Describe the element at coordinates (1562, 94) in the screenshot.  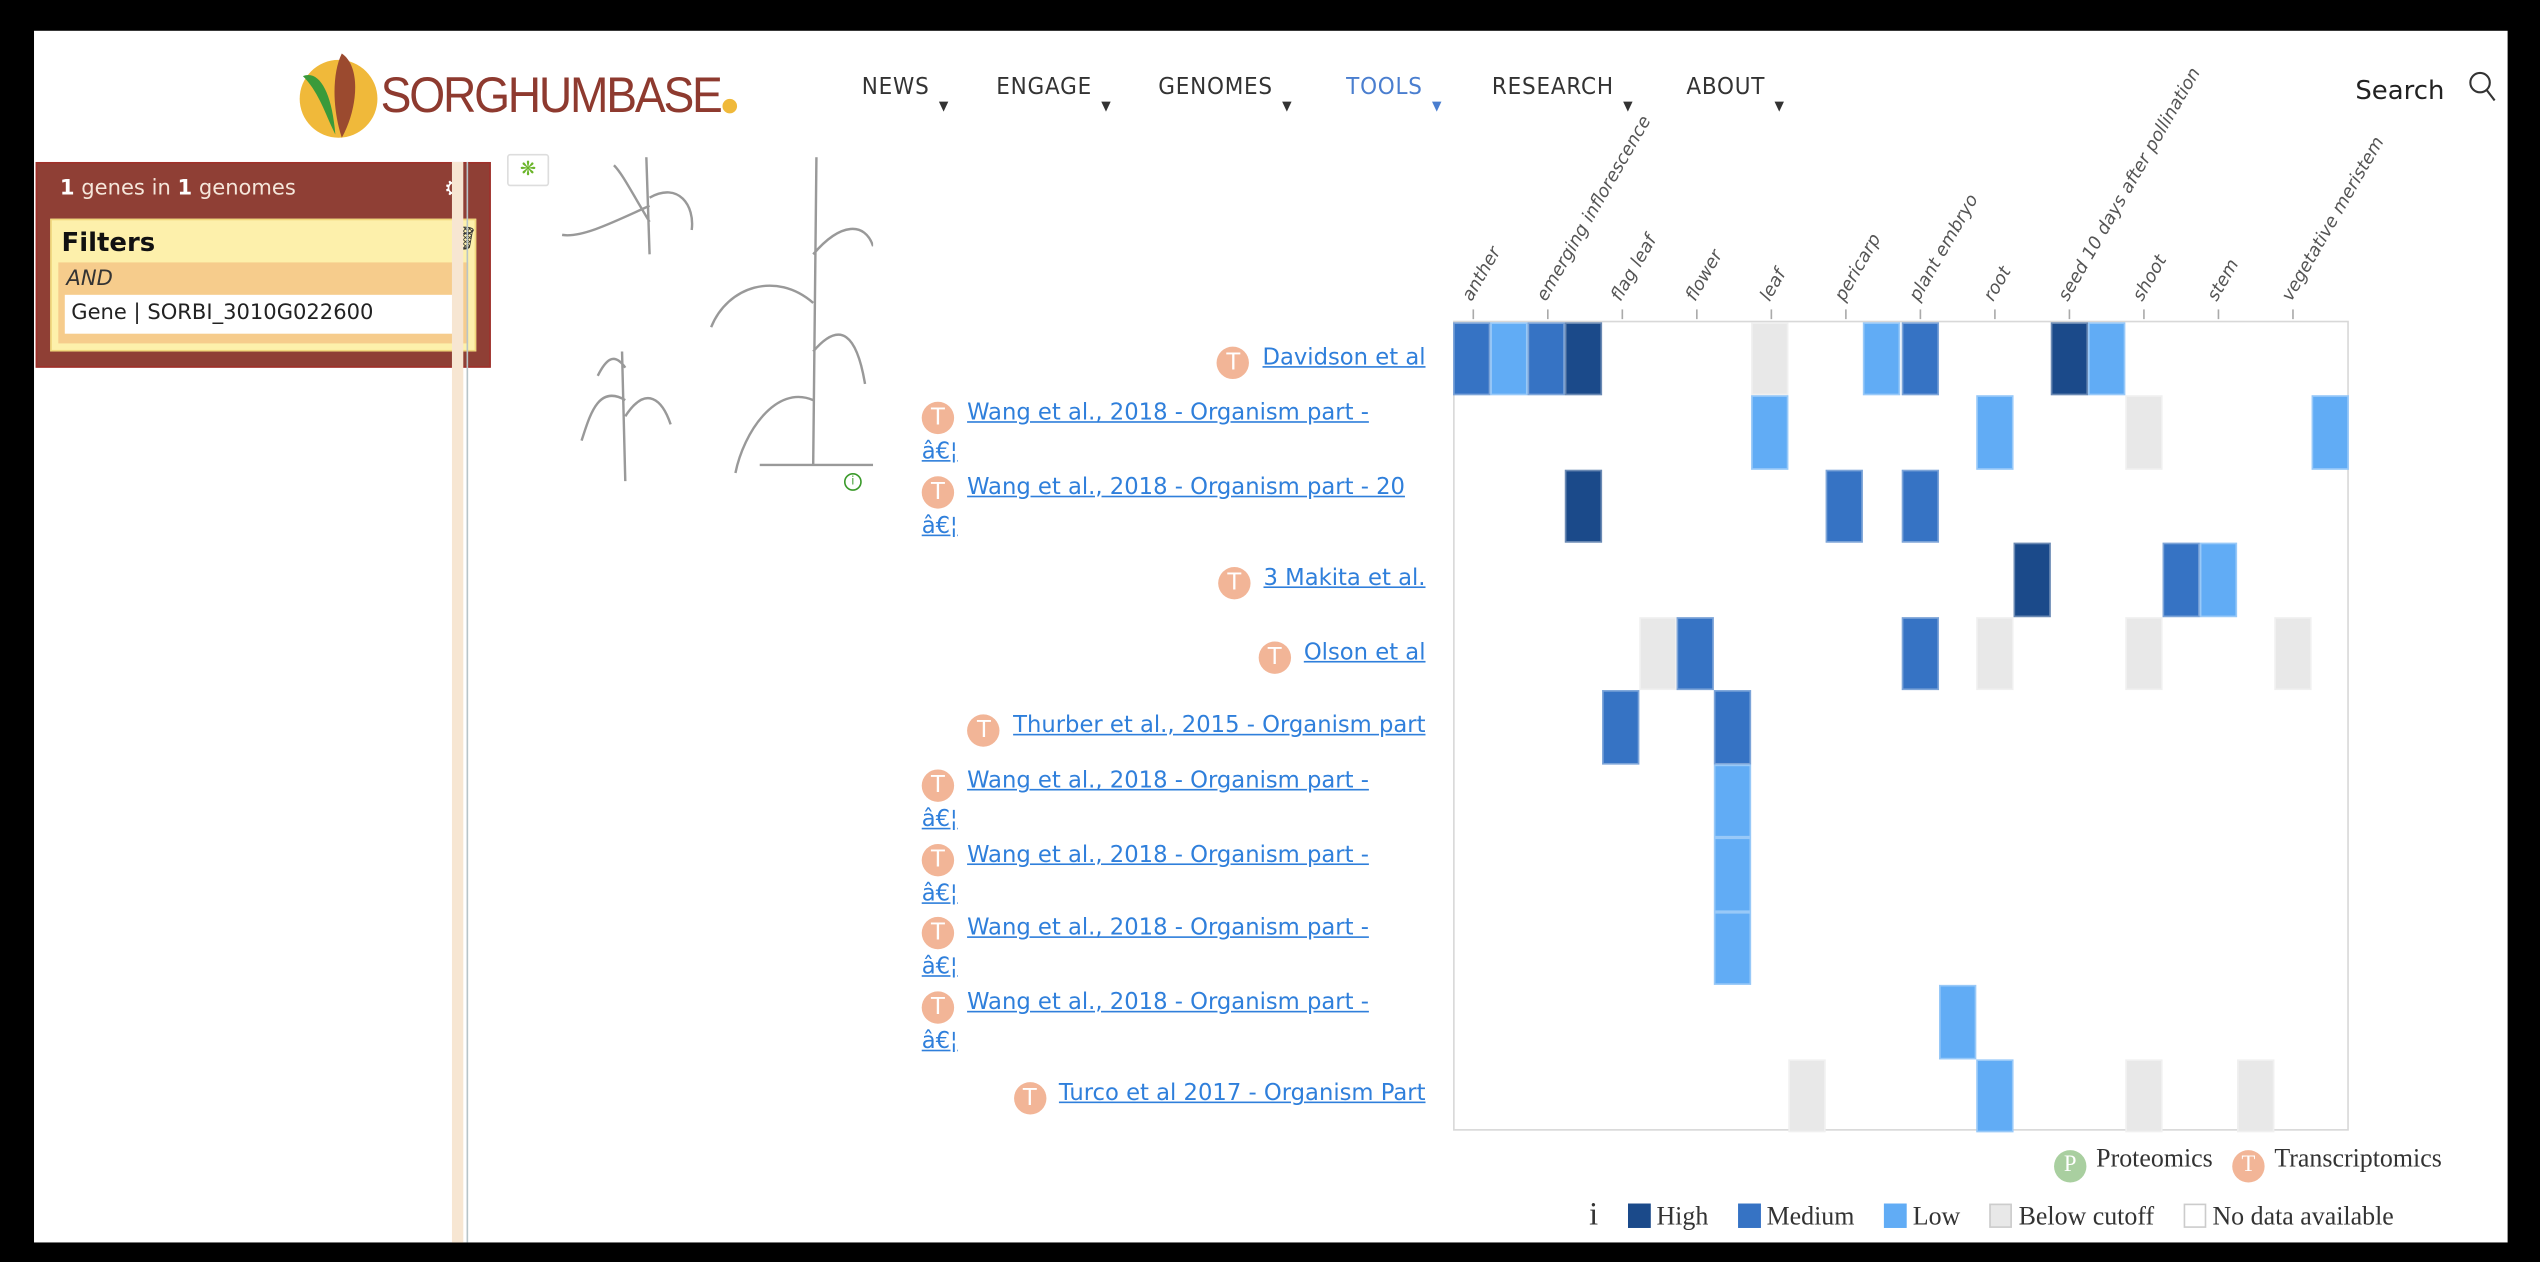
I see `nav-research: RESEARCH ▼` at that location.